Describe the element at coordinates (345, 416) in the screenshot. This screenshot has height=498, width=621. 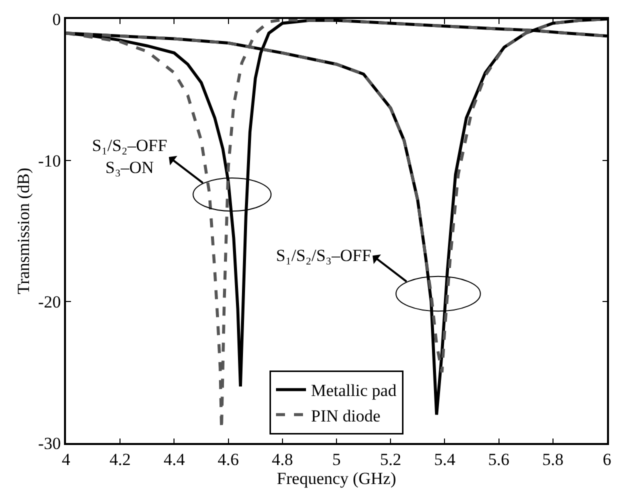
I see `legend-label: PIN diode` at that location.